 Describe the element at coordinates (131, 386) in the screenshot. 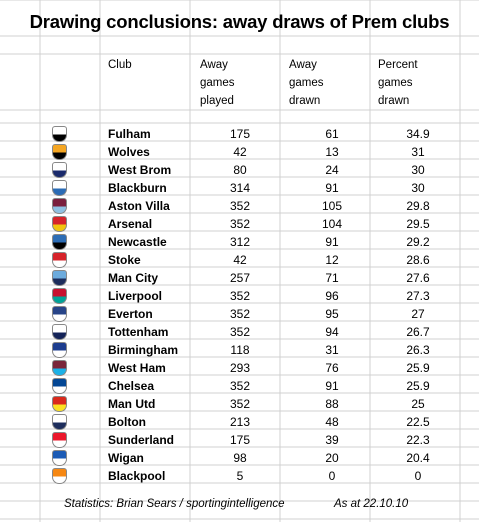

I see `club-name: Chelsea` at that location.